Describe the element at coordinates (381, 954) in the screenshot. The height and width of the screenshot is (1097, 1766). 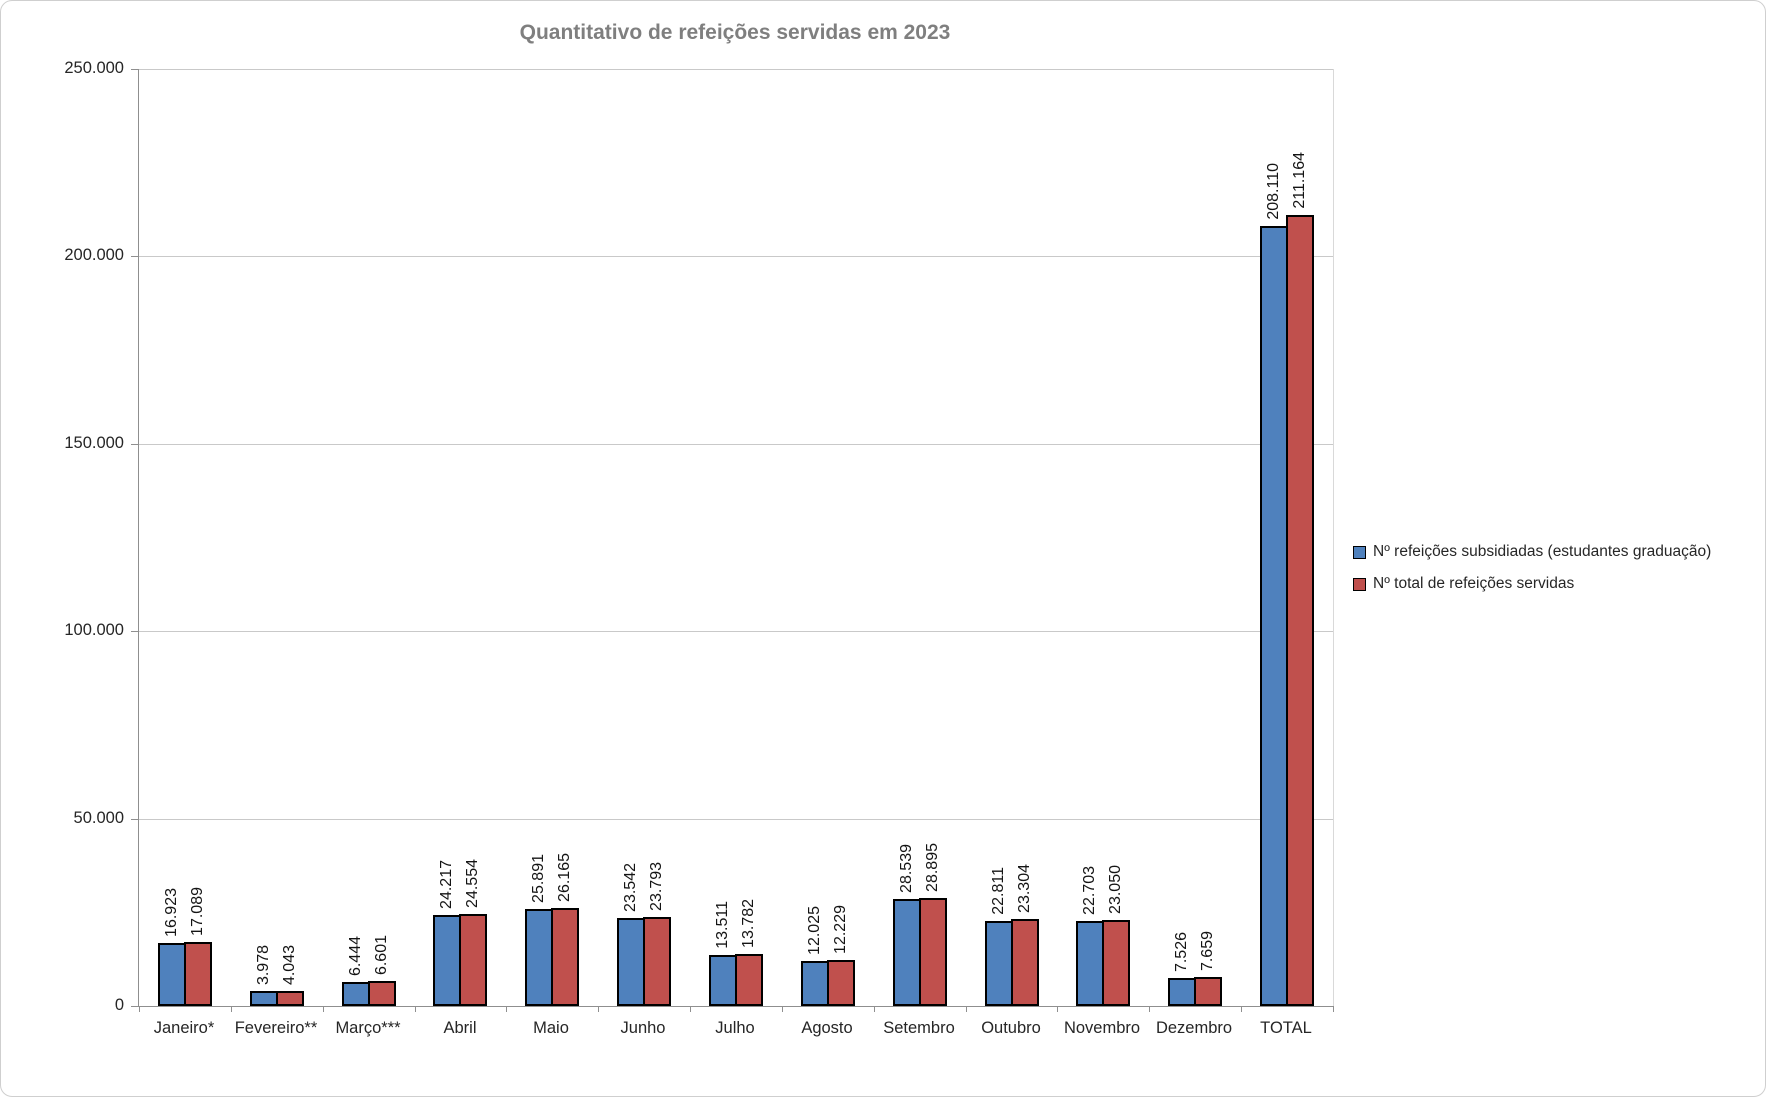
I see `data-label: 6.601` at that location.